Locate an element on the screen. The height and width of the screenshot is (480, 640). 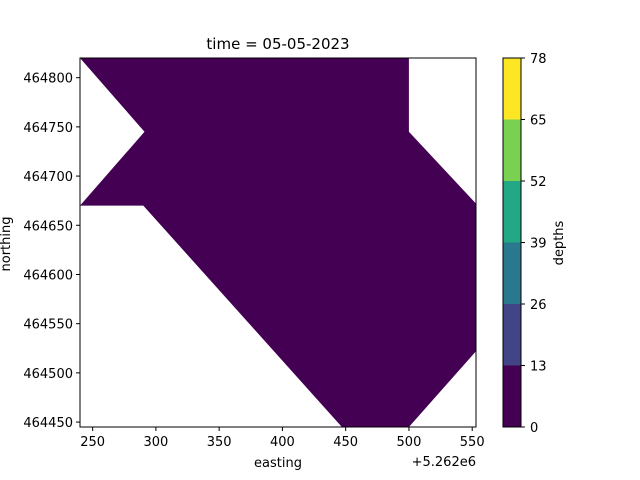
x-tick-label: 500 is located at coordinates (409, 442).